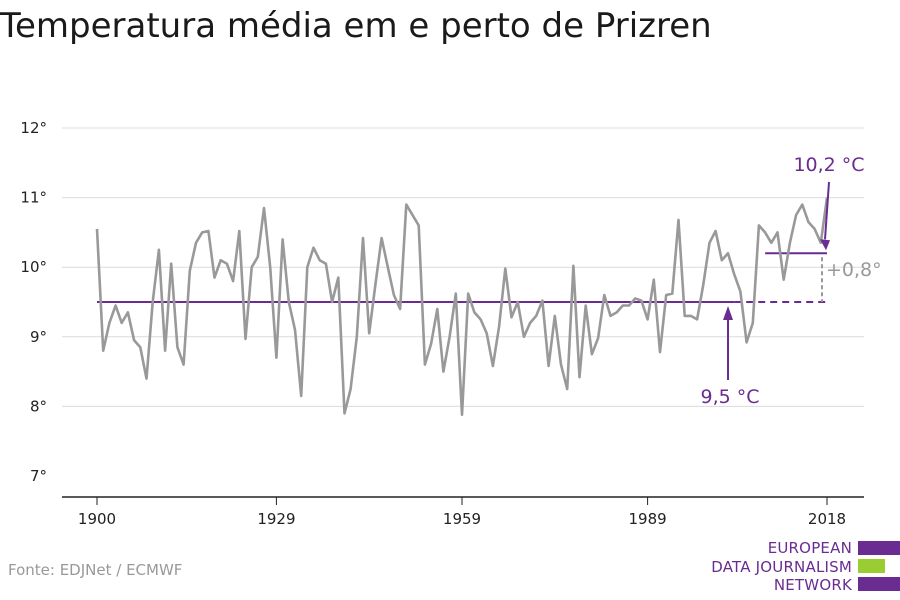  Describe the element at coordinates (462, 519) in the screenshot. I see `x-tick-label-1959: 1959` at that location.